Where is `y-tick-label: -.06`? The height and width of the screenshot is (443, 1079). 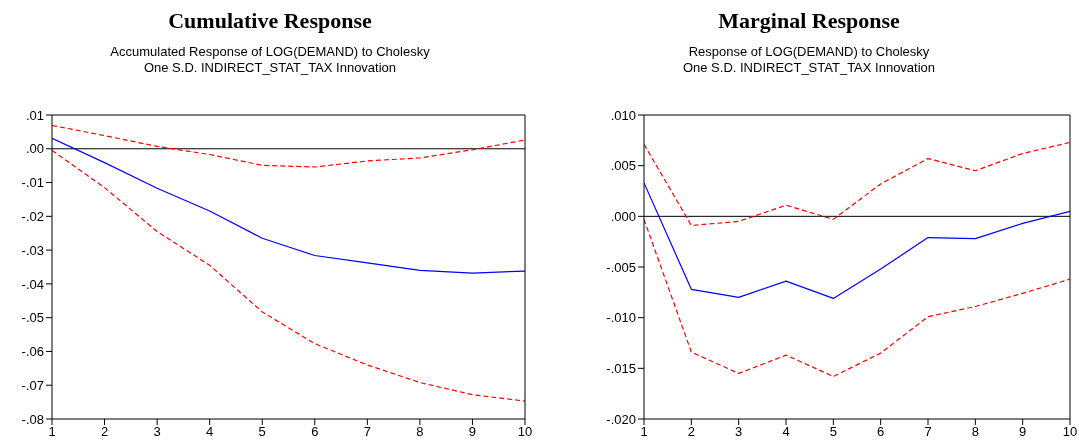 y-tick-label: -.06 is located at coordinates (32, 352).